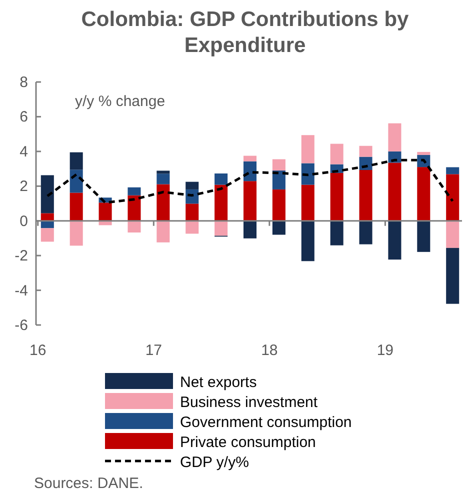 This screenshot has width=470, height=493. Describe the element at coordinates (266, 422) in the screenshot. I see `legend-label: Government consumption` at that location.